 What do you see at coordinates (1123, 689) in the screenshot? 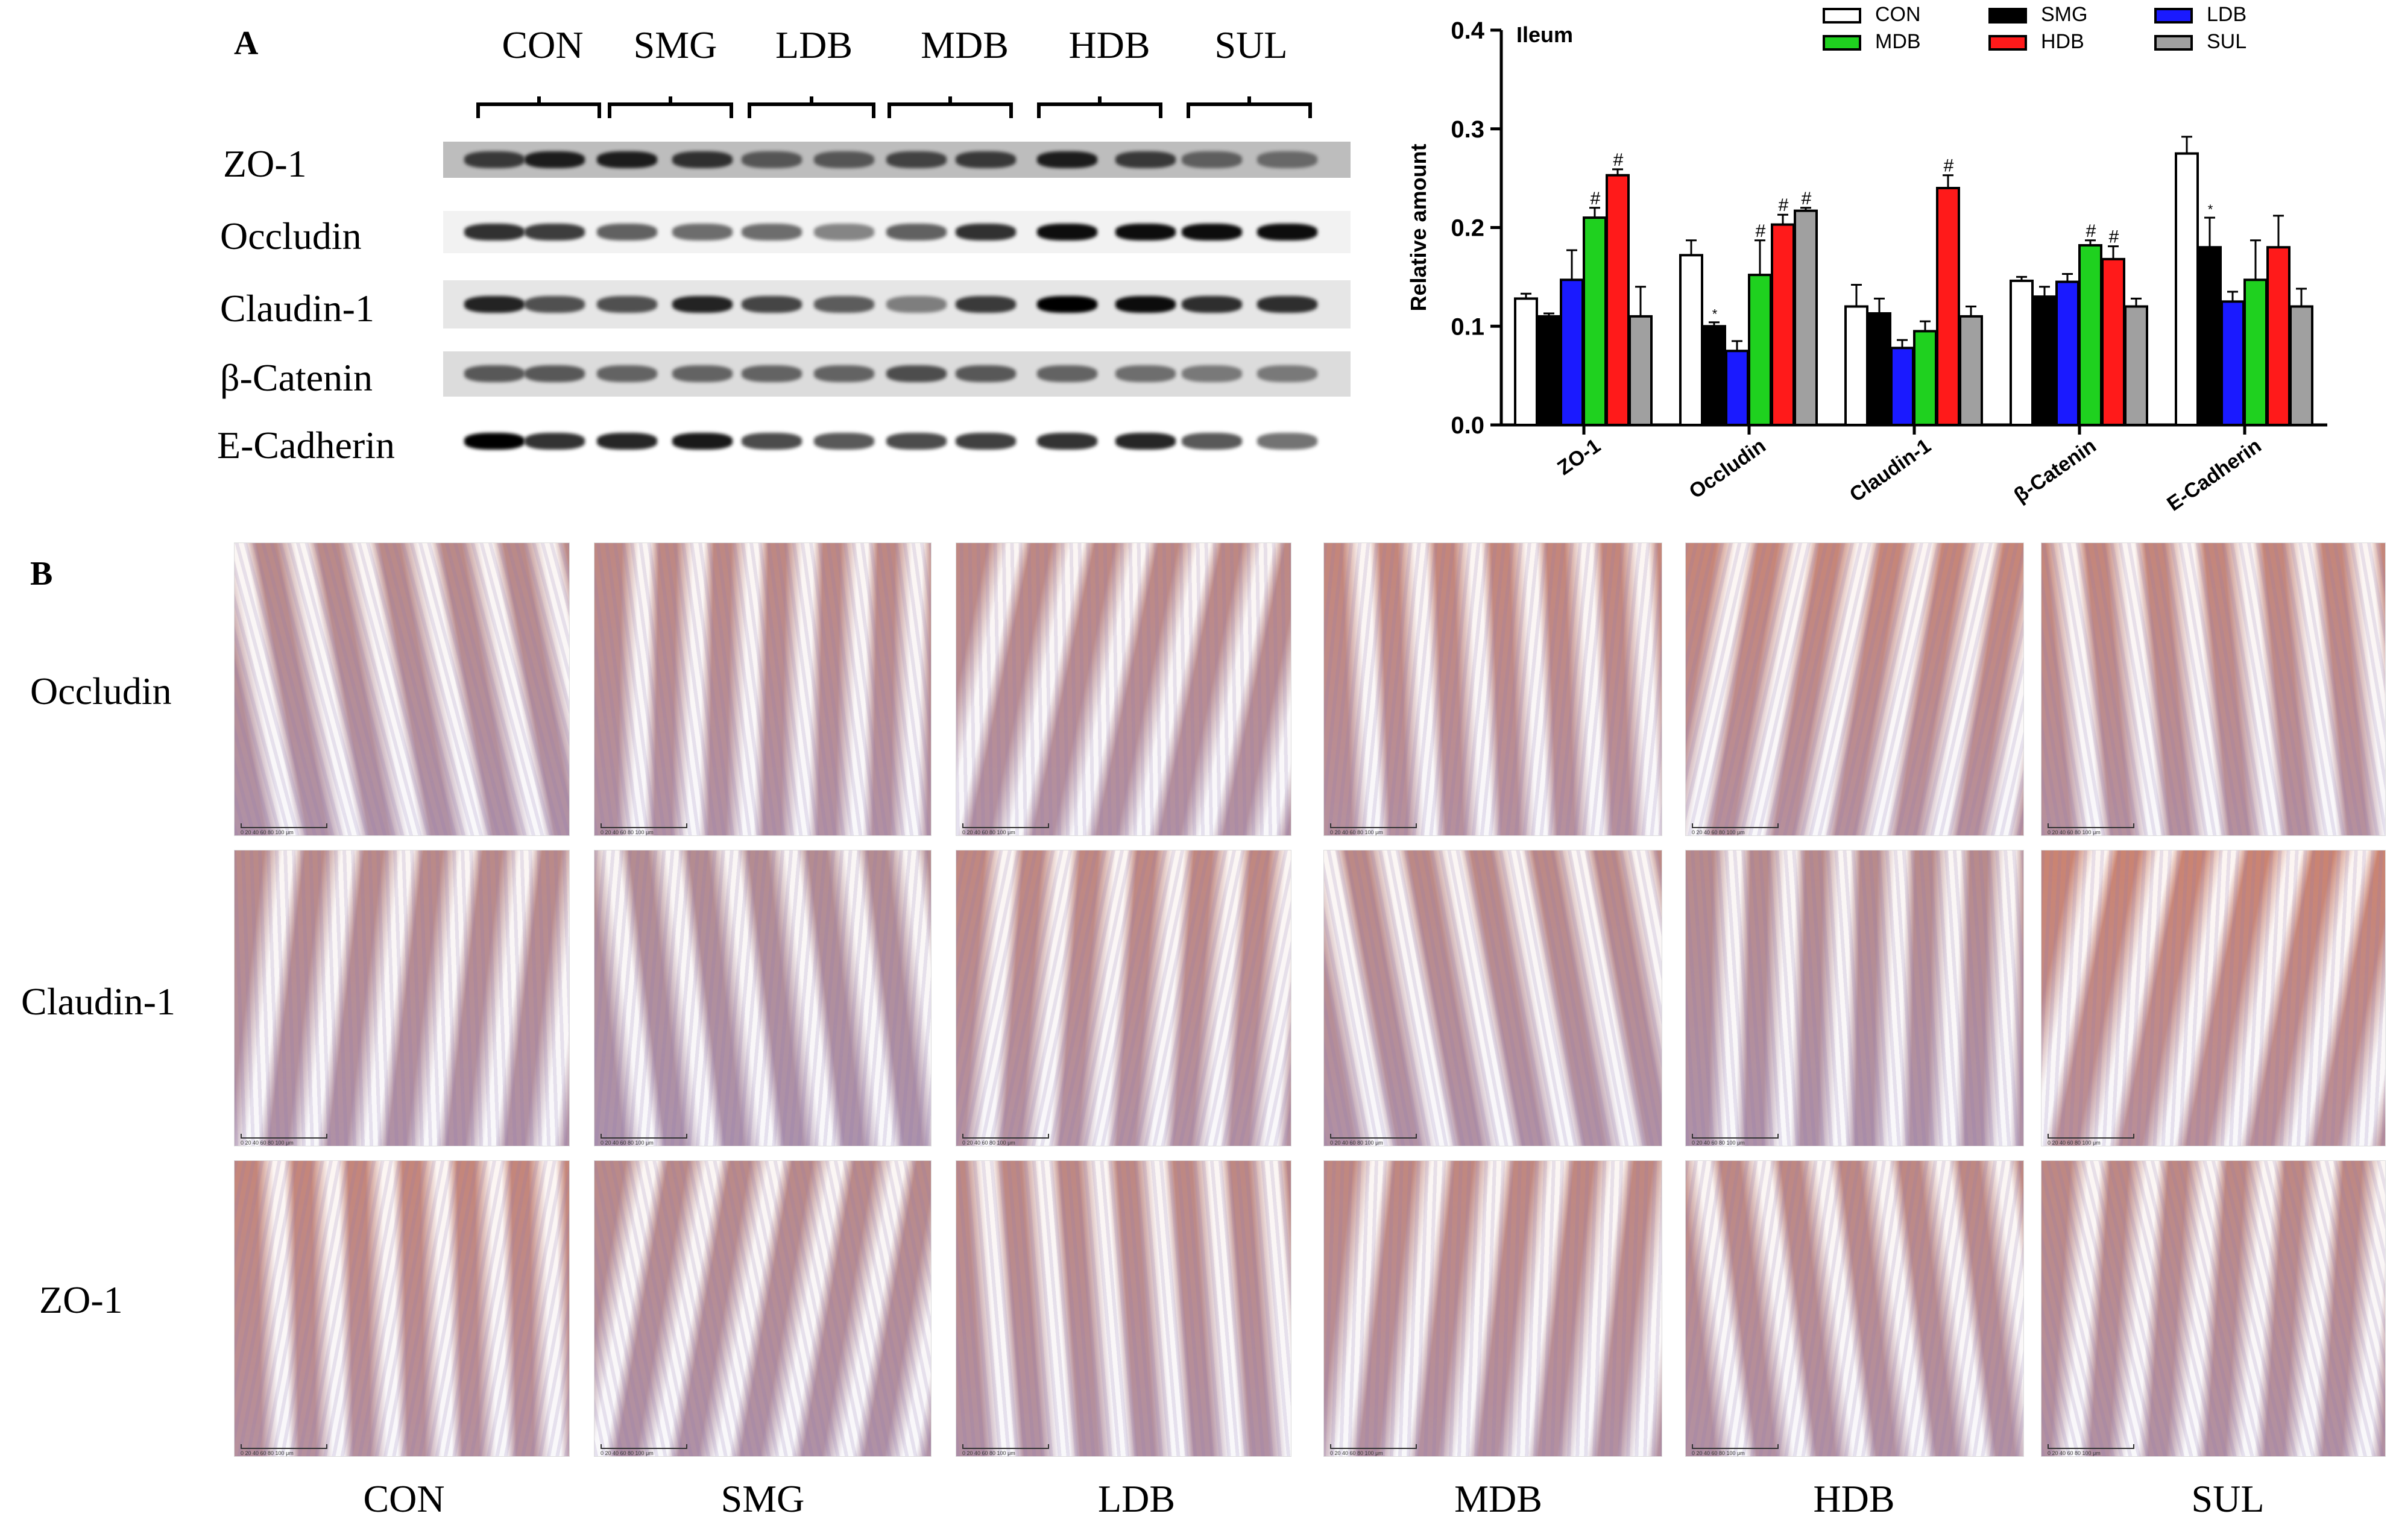
I see `ihc-image-occludin-ldb: 0 20 40 60 80 100 μm` at bounding box center [1123, 689].